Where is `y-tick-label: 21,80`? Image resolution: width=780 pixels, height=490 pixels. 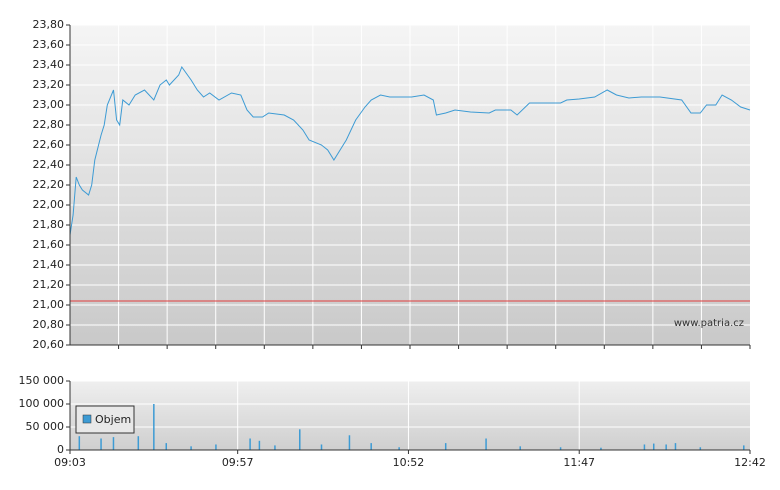
y-tick-label: 21,80 is located at coordinates (49, 224).